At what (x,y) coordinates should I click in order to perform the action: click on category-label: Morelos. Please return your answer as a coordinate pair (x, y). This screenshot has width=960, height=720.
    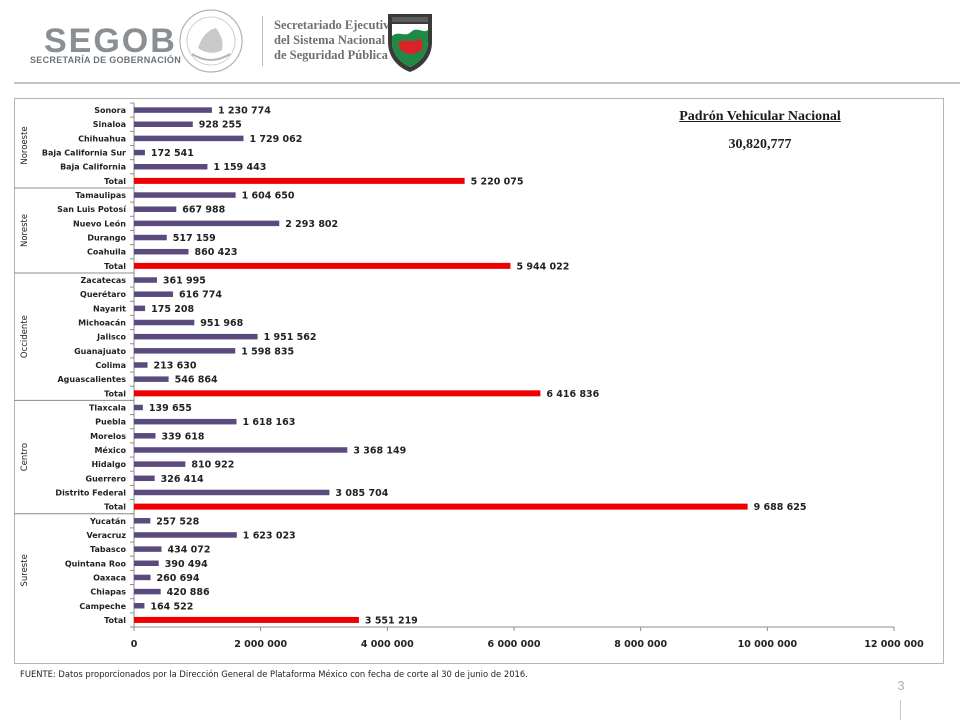
    Looking at the image, I should click on (108, 436).